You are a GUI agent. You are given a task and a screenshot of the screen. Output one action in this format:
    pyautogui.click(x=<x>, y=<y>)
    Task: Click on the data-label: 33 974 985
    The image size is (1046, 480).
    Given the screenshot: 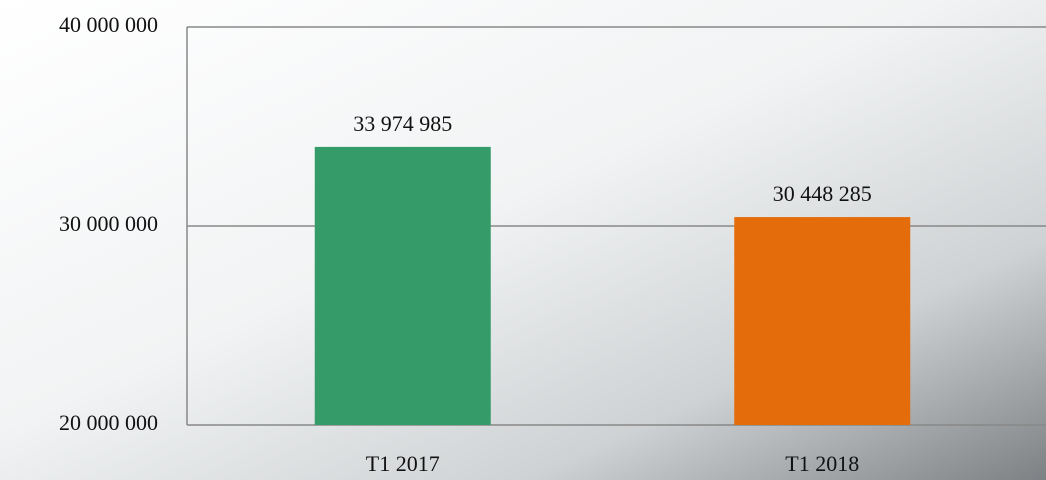 What is the action you would take?
    pyautogui.click(x=402, y=123)
    